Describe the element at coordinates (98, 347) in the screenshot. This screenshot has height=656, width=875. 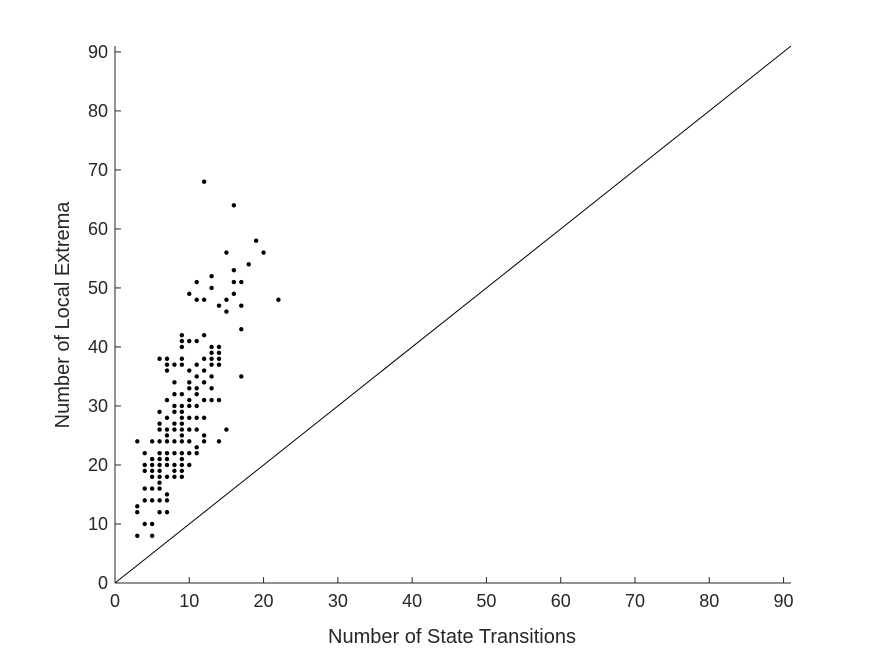
I see `y-tick-label: 40` at that location.